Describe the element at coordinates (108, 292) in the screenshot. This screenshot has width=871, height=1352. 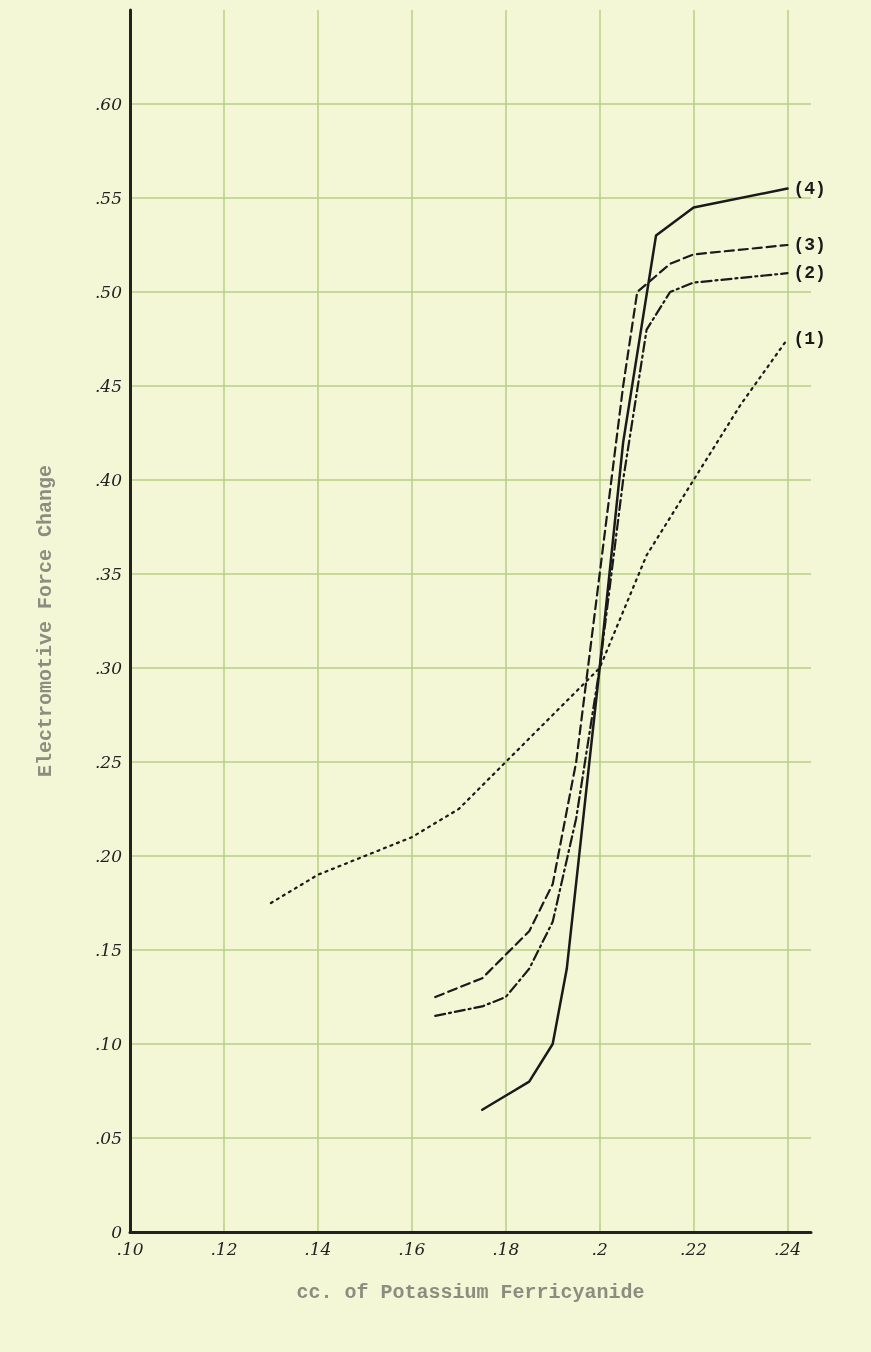
I see `y-tick-label: .50` at that location.